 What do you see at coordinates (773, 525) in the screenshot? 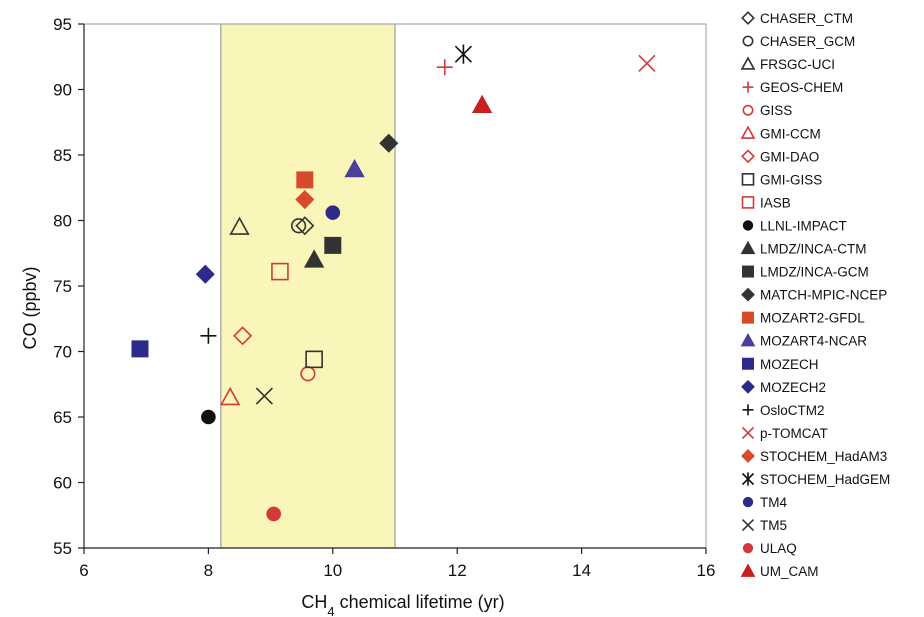
I see `legend-label: TM5` at bounding box center [773, 525].